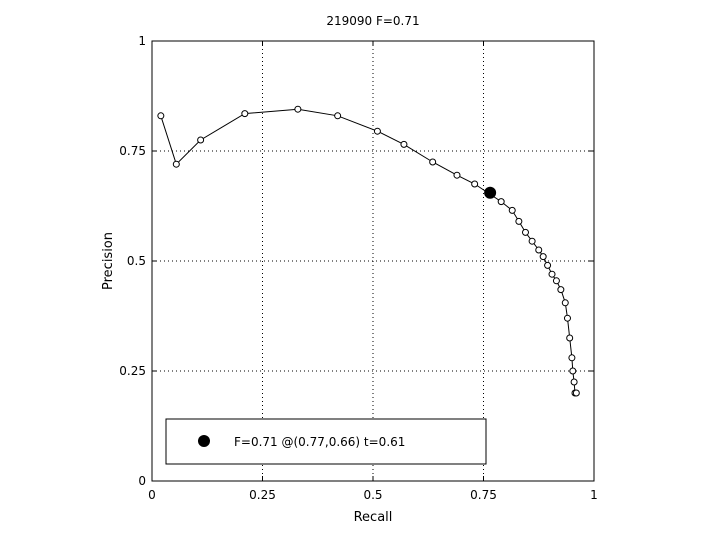 The image size is (720, 540). I want to click on y-axis-label: Precision, so click(108, 261).